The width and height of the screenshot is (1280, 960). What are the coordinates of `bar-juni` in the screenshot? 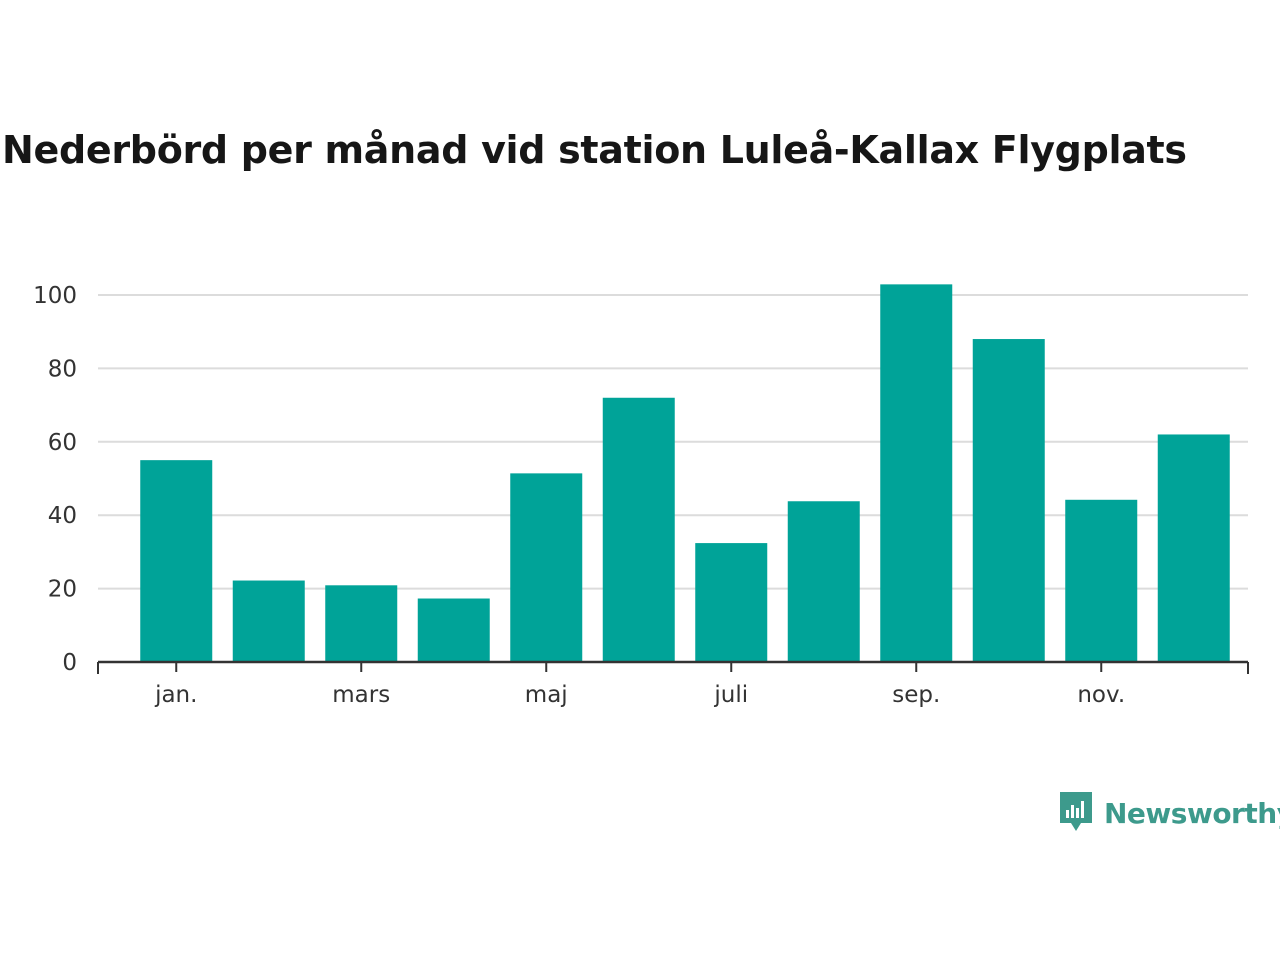 It's located at (638, 529).